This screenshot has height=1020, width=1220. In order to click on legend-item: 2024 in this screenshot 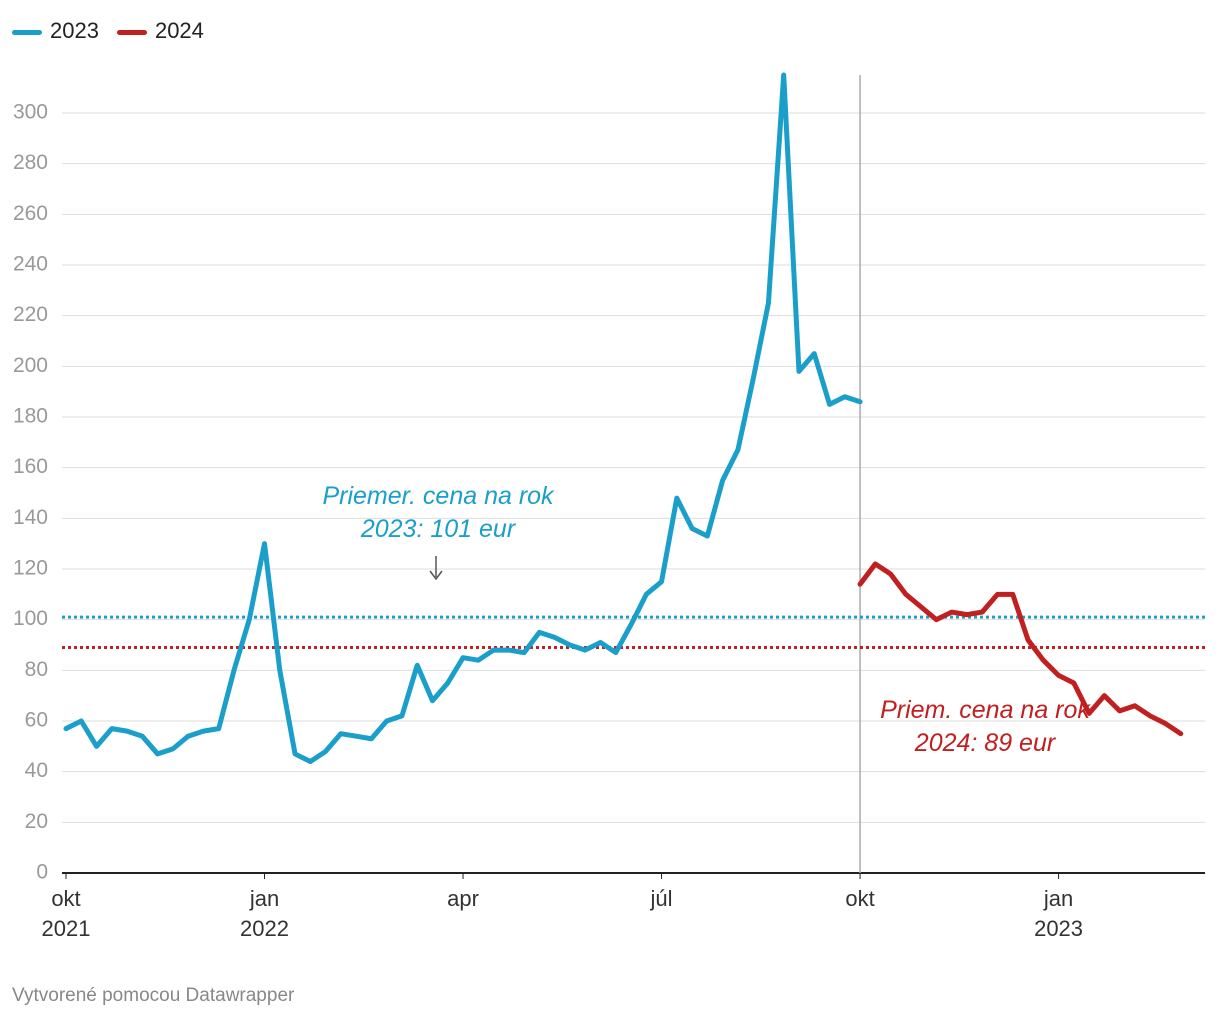, I will do `click(160, 31)`.